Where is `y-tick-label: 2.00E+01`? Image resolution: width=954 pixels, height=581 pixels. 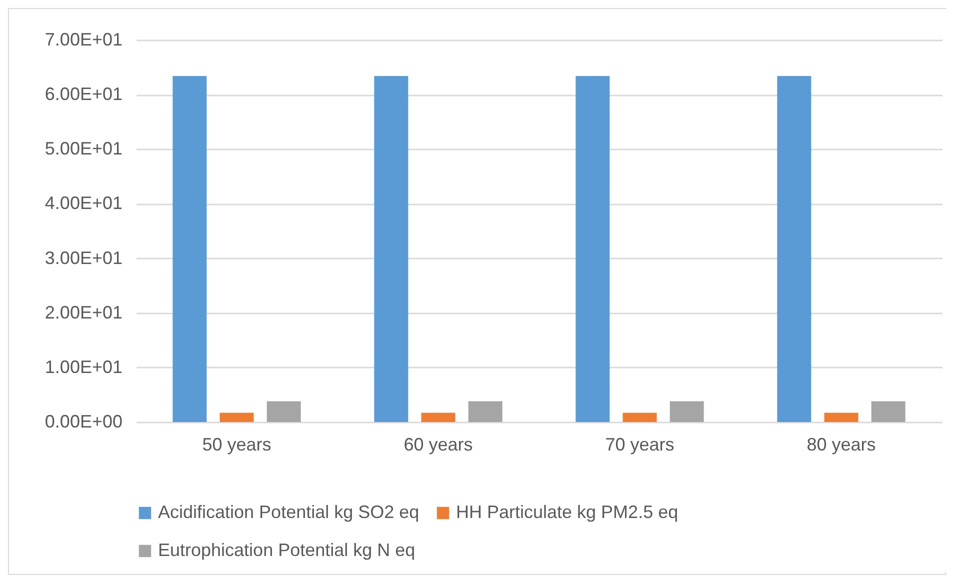 y-tick-label: 2.00E+01 is located at coordinates (83, 312).